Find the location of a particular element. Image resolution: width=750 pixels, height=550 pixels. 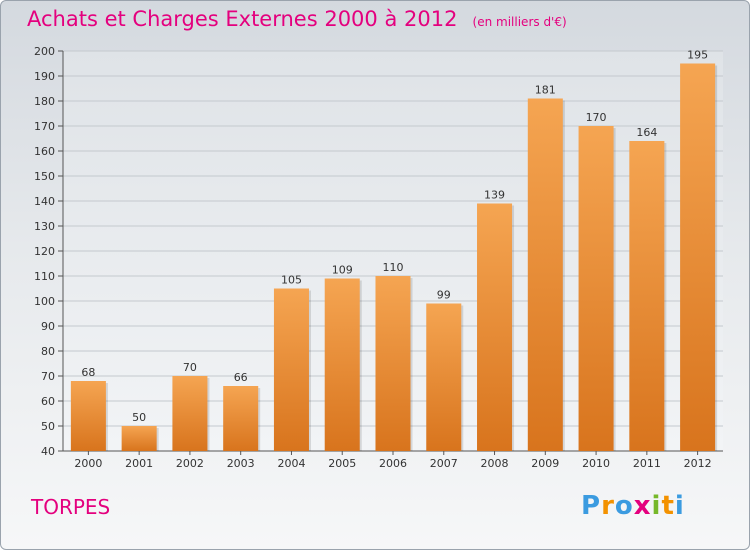

bar-value-label: 110 is located at coordinates (393, 267).